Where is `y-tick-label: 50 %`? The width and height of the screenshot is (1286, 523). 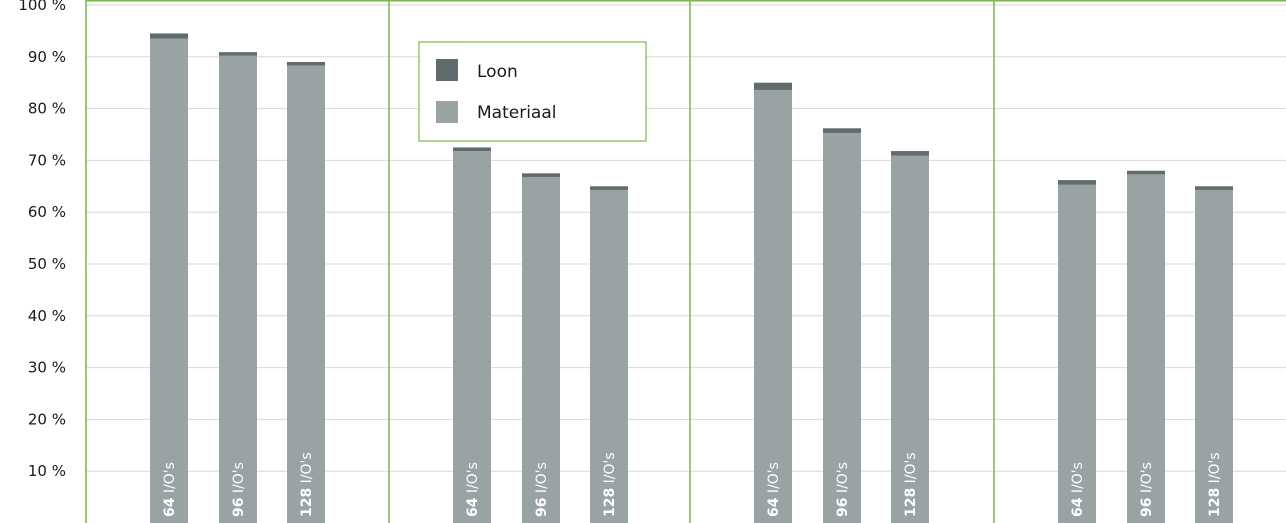 y-tick-label: 50 % is located at coordinates (47, 264).